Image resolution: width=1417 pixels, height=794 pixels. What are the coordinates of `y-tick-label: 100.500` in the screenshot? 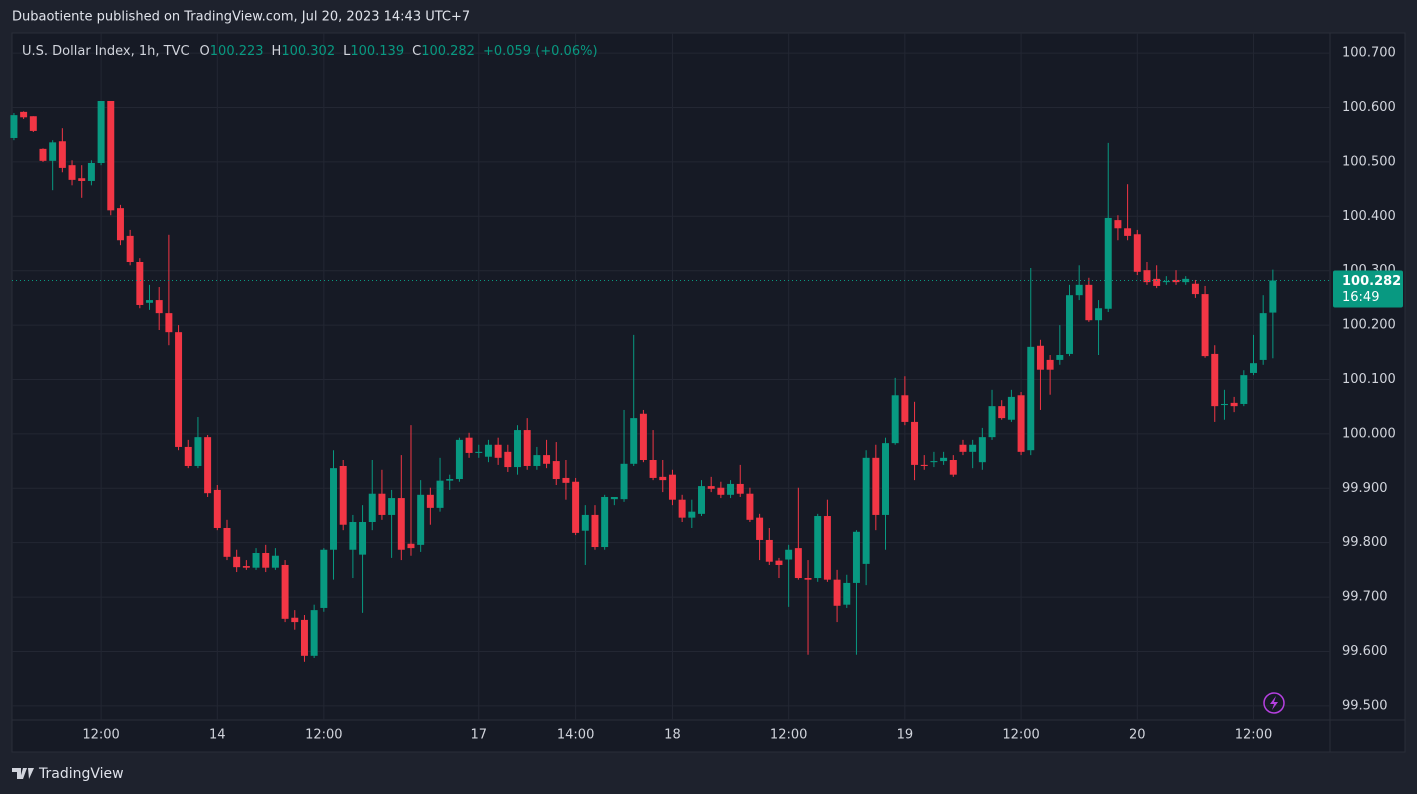 It's located at (1369, 161).